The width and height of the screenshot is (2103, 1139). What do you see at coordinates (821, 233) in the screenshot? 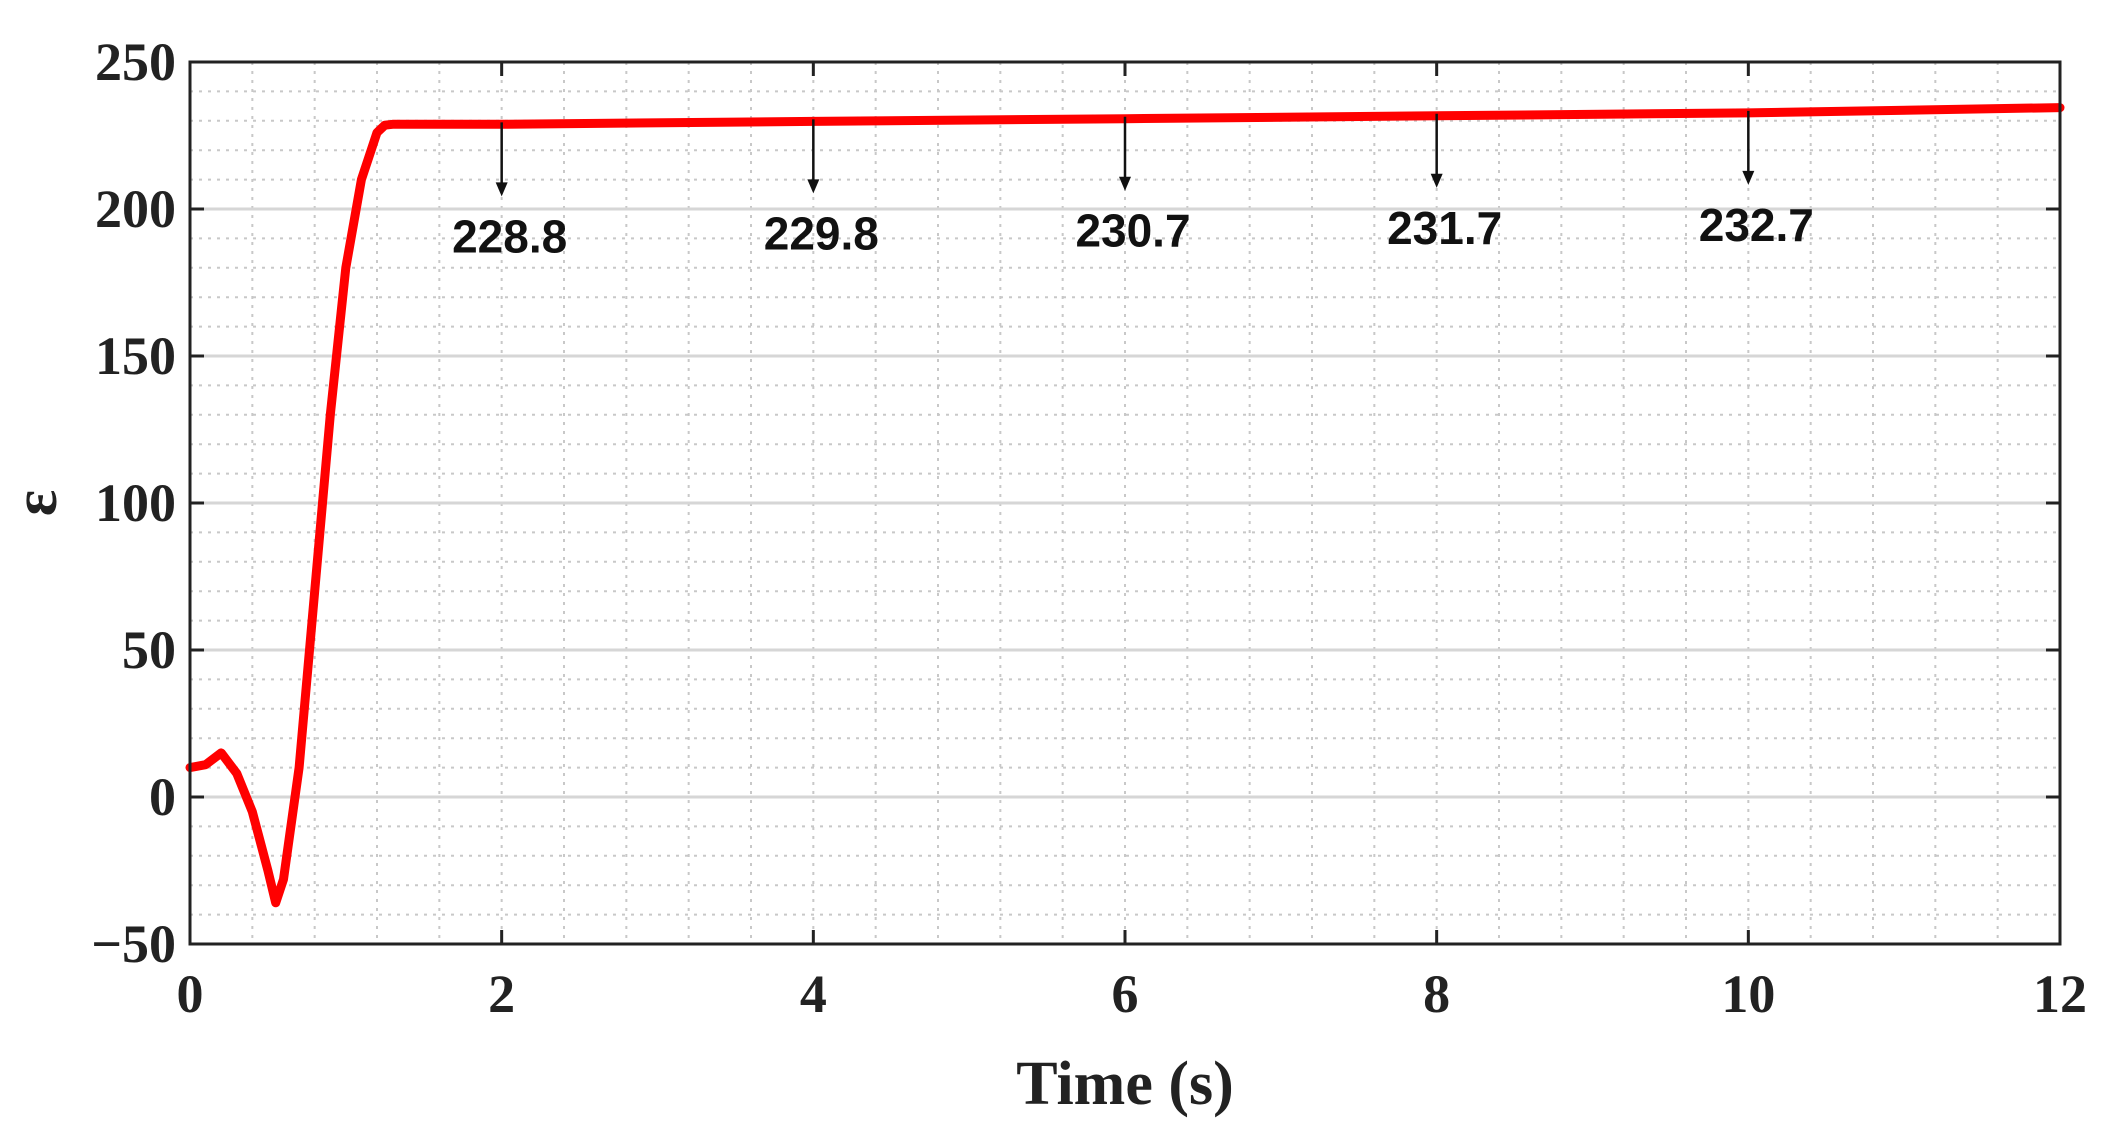
I see `annotation-label: 229.8` at bounding box center [821, 233].